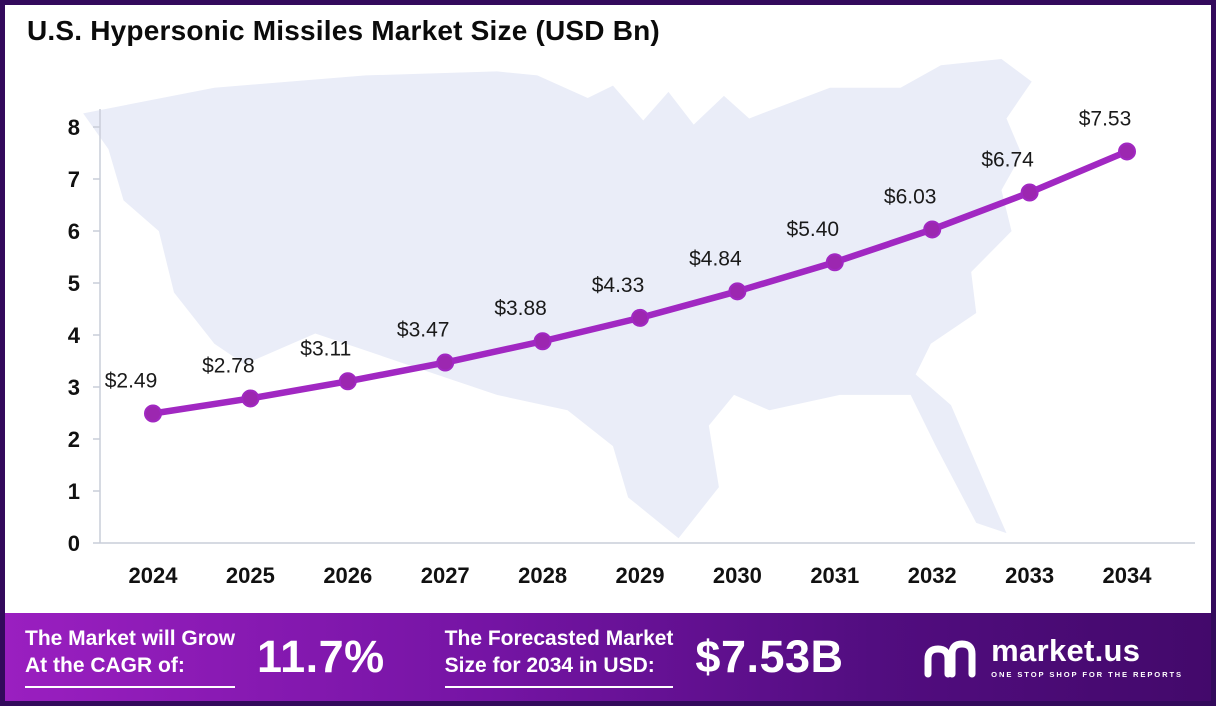 The width and height of the screenshot is (1216, 706). Describe the element at coordinates (347, 575) in the screenshot. I see `svg-text: 2026` at that location.